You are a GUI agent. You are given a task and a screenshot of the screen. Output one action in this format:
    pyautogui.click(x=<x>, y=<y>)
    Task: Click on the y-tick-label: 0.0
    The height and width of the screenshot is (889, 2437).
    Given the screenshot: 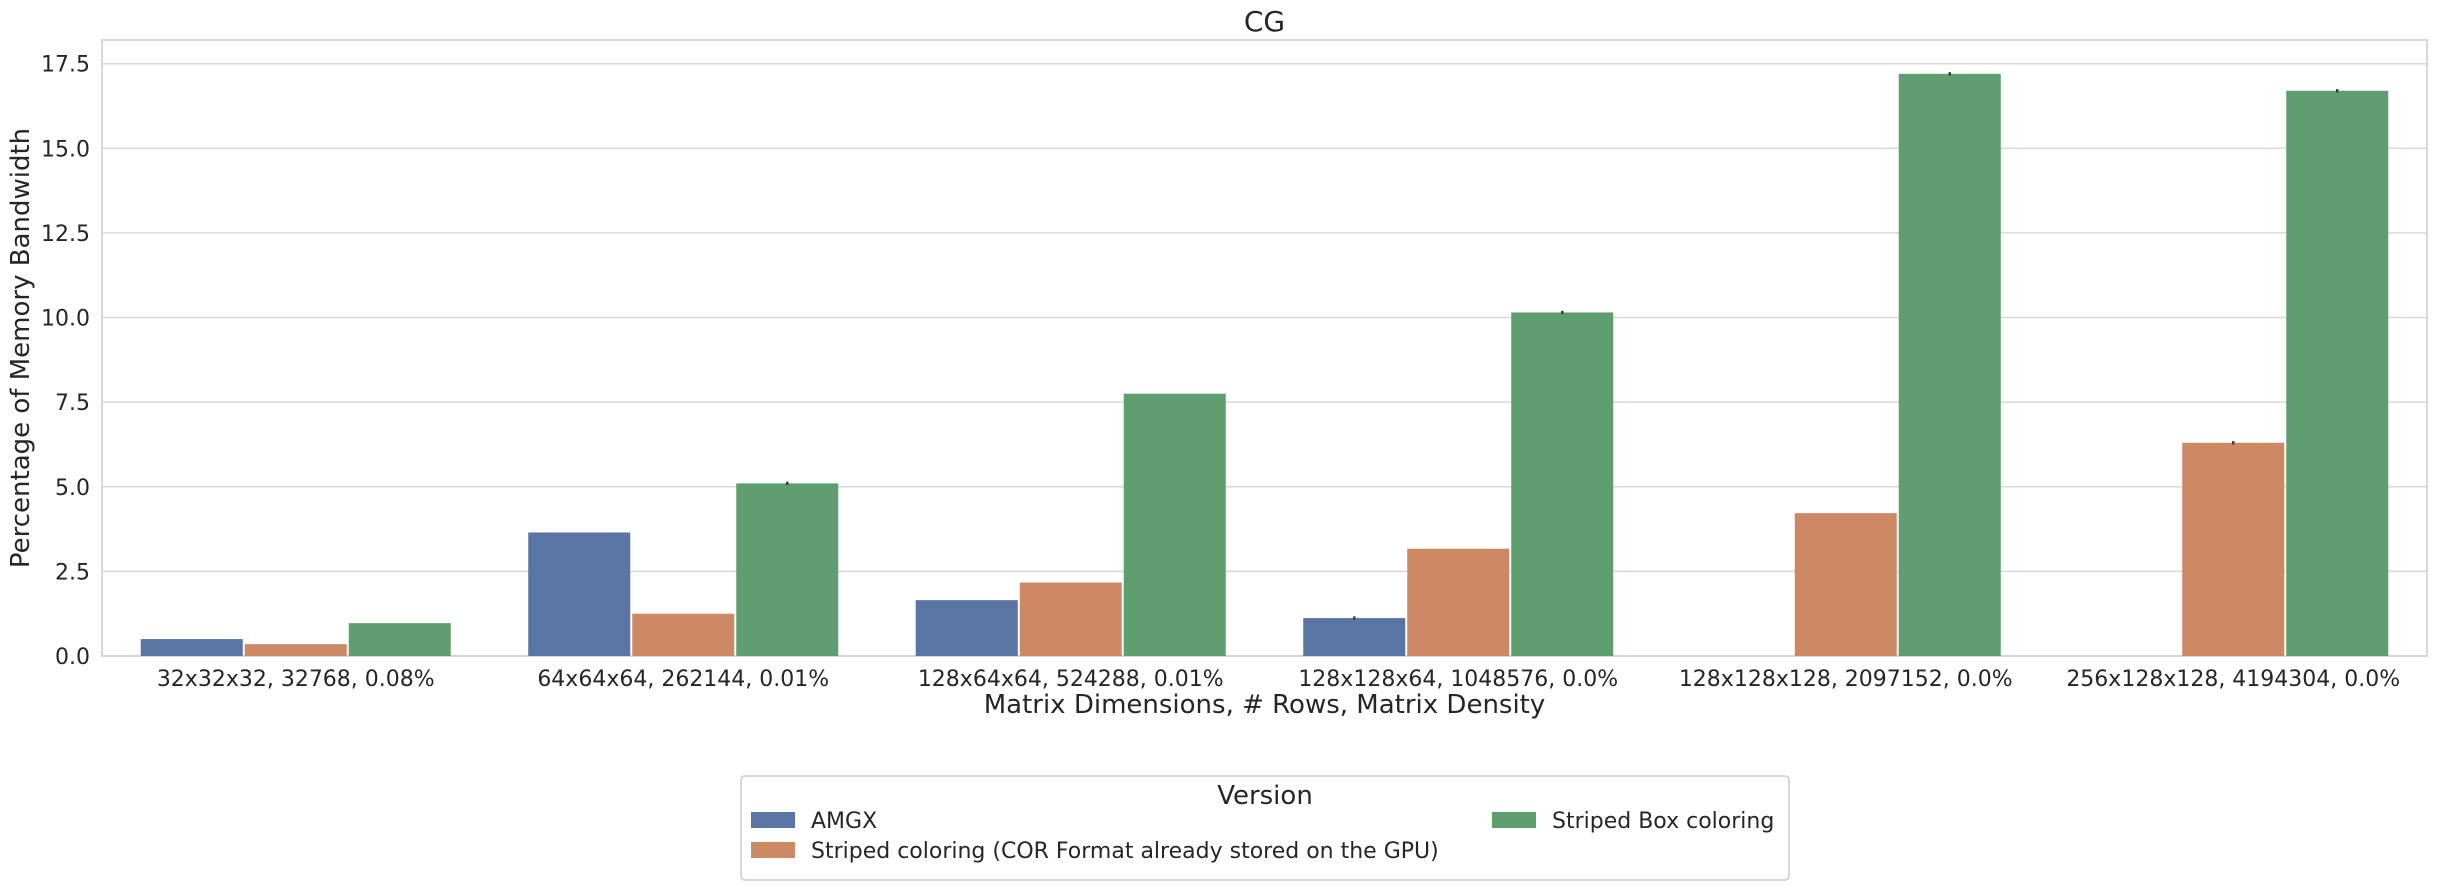 What is the action you would take?
    pyautogui.click(x=72, y=657)
    